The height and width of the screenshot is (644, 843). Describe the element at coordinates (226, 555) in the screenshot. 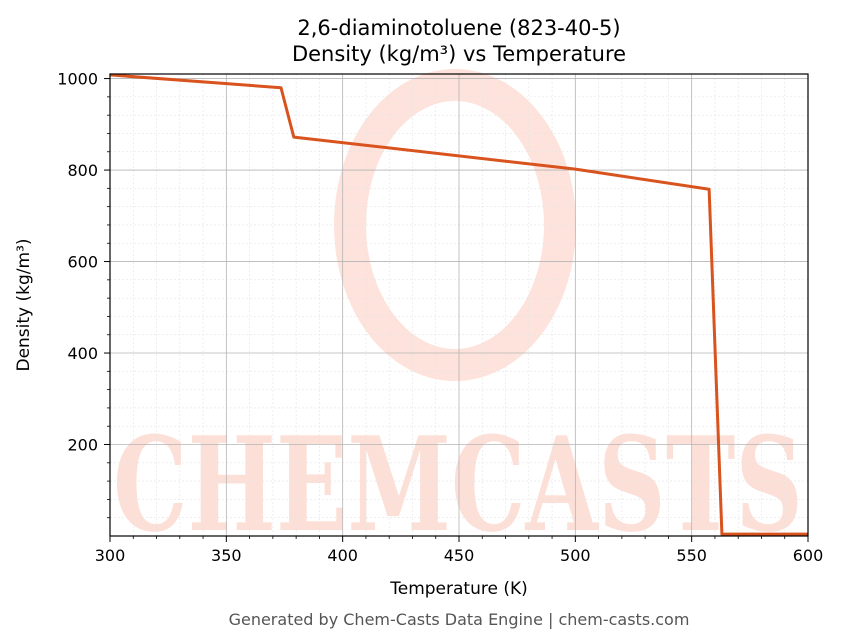

I see `x-tick-label: 350` at that location.